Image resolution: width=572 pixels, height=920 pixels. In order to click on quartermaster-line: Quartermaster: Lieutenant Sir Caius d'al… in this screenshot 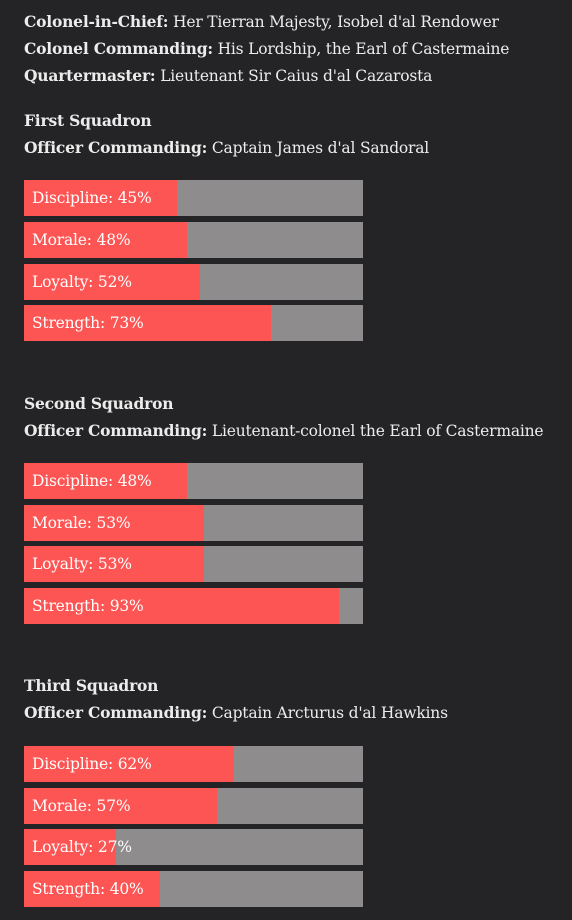, I will do `click(228, 76)`.